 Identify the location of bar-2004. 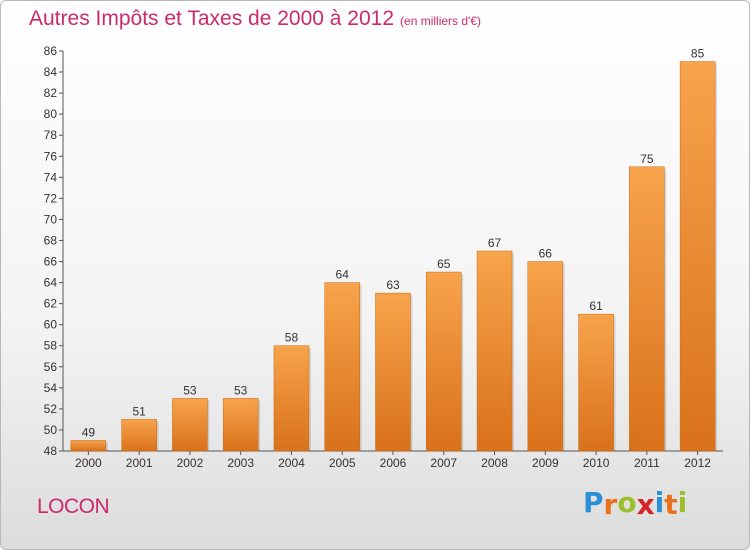
(291, 398).